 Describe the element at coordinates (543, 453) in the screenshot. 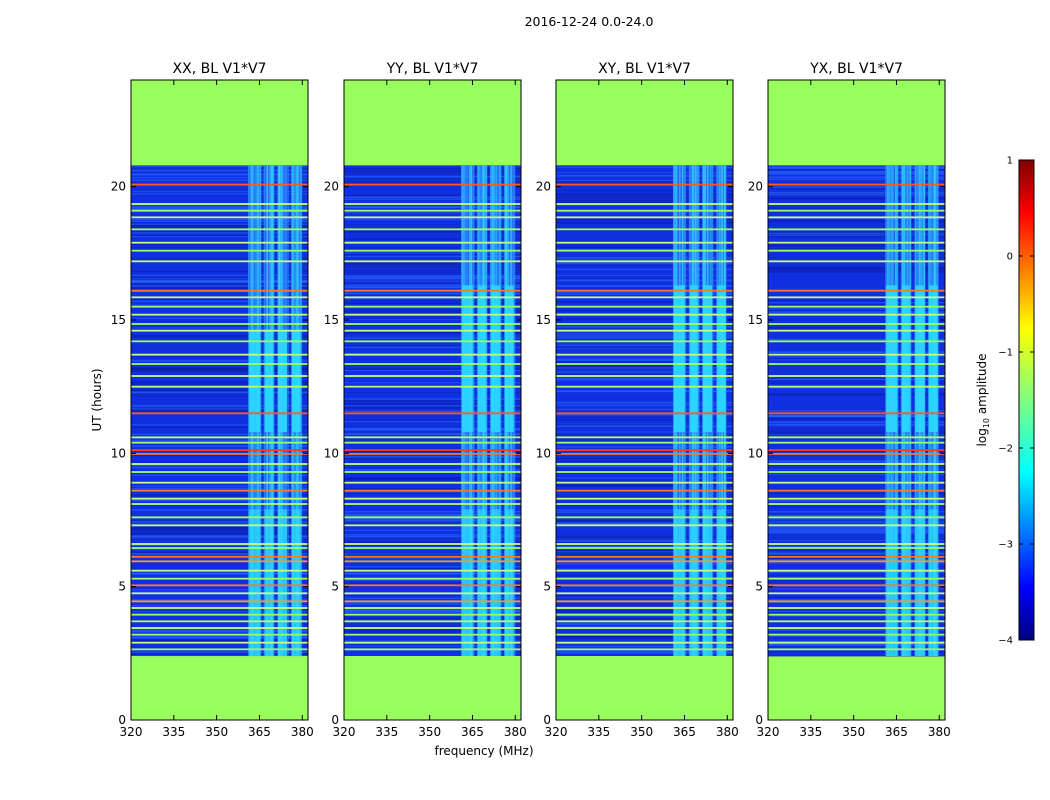

I see `y-tick-label: 10` at that location.